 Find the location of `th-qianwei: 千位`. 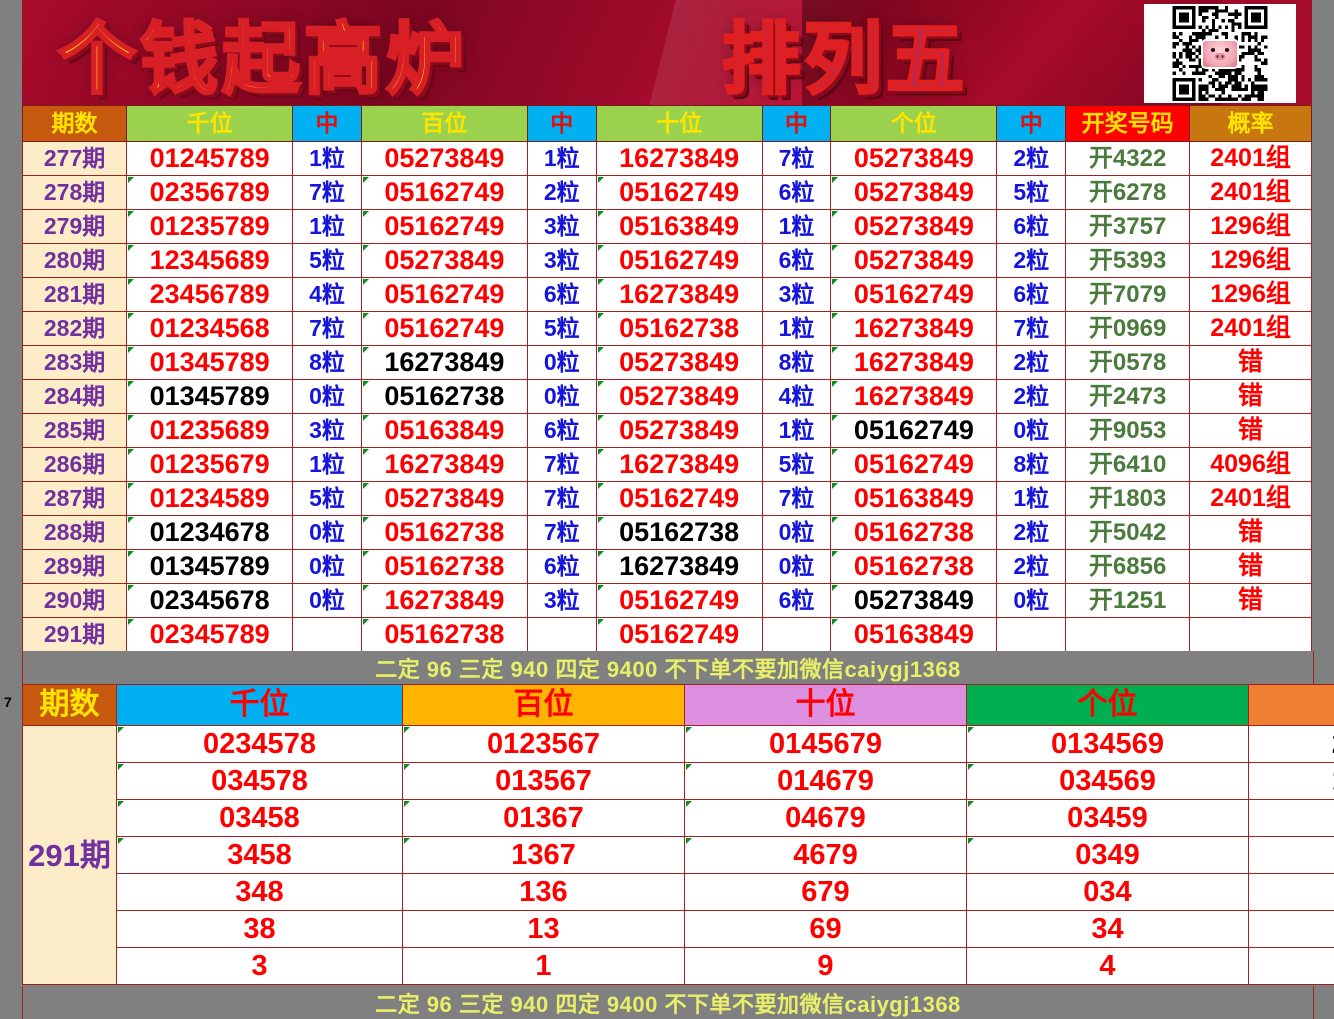

th-qianwei: 千位 is located at coordinates (210, 123).